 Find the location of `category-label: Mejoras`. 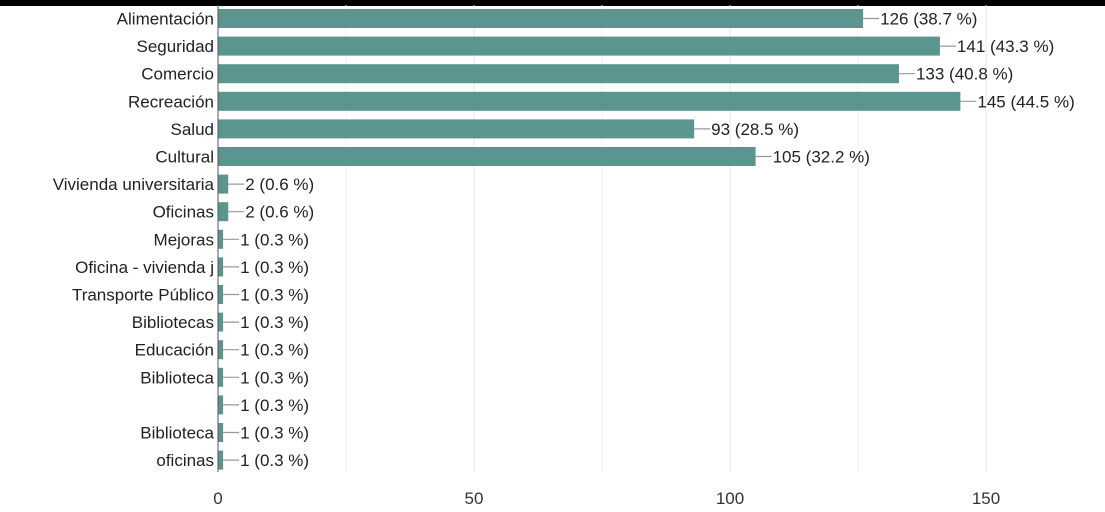

category-label: Mejoras is located at coordinates (184, 239).